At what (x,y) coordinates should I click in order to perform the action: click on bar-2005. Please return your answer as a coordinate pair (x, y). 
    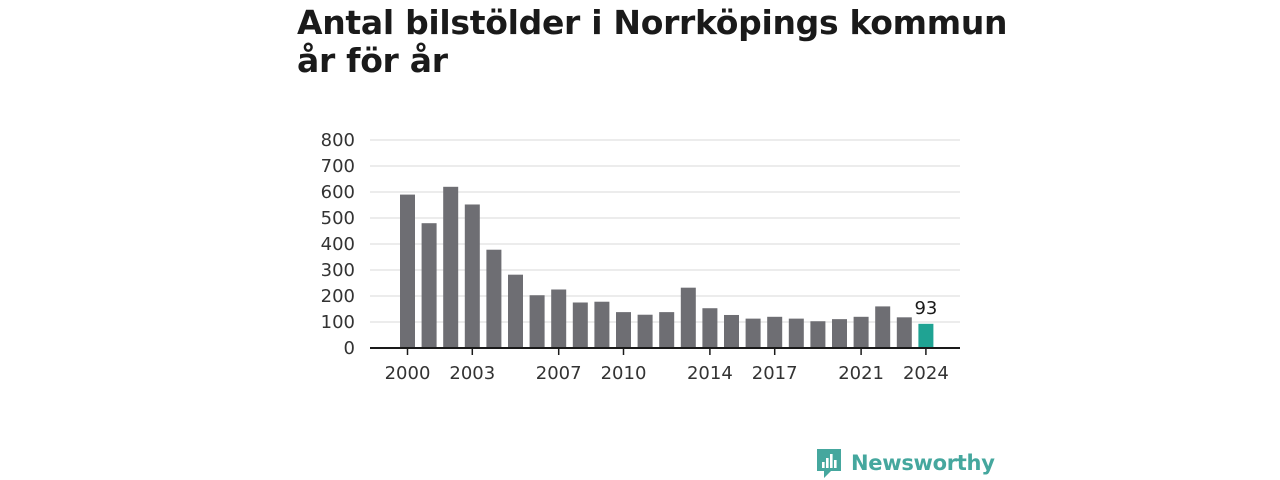
    Looking at the image, I should click on (515, 311).